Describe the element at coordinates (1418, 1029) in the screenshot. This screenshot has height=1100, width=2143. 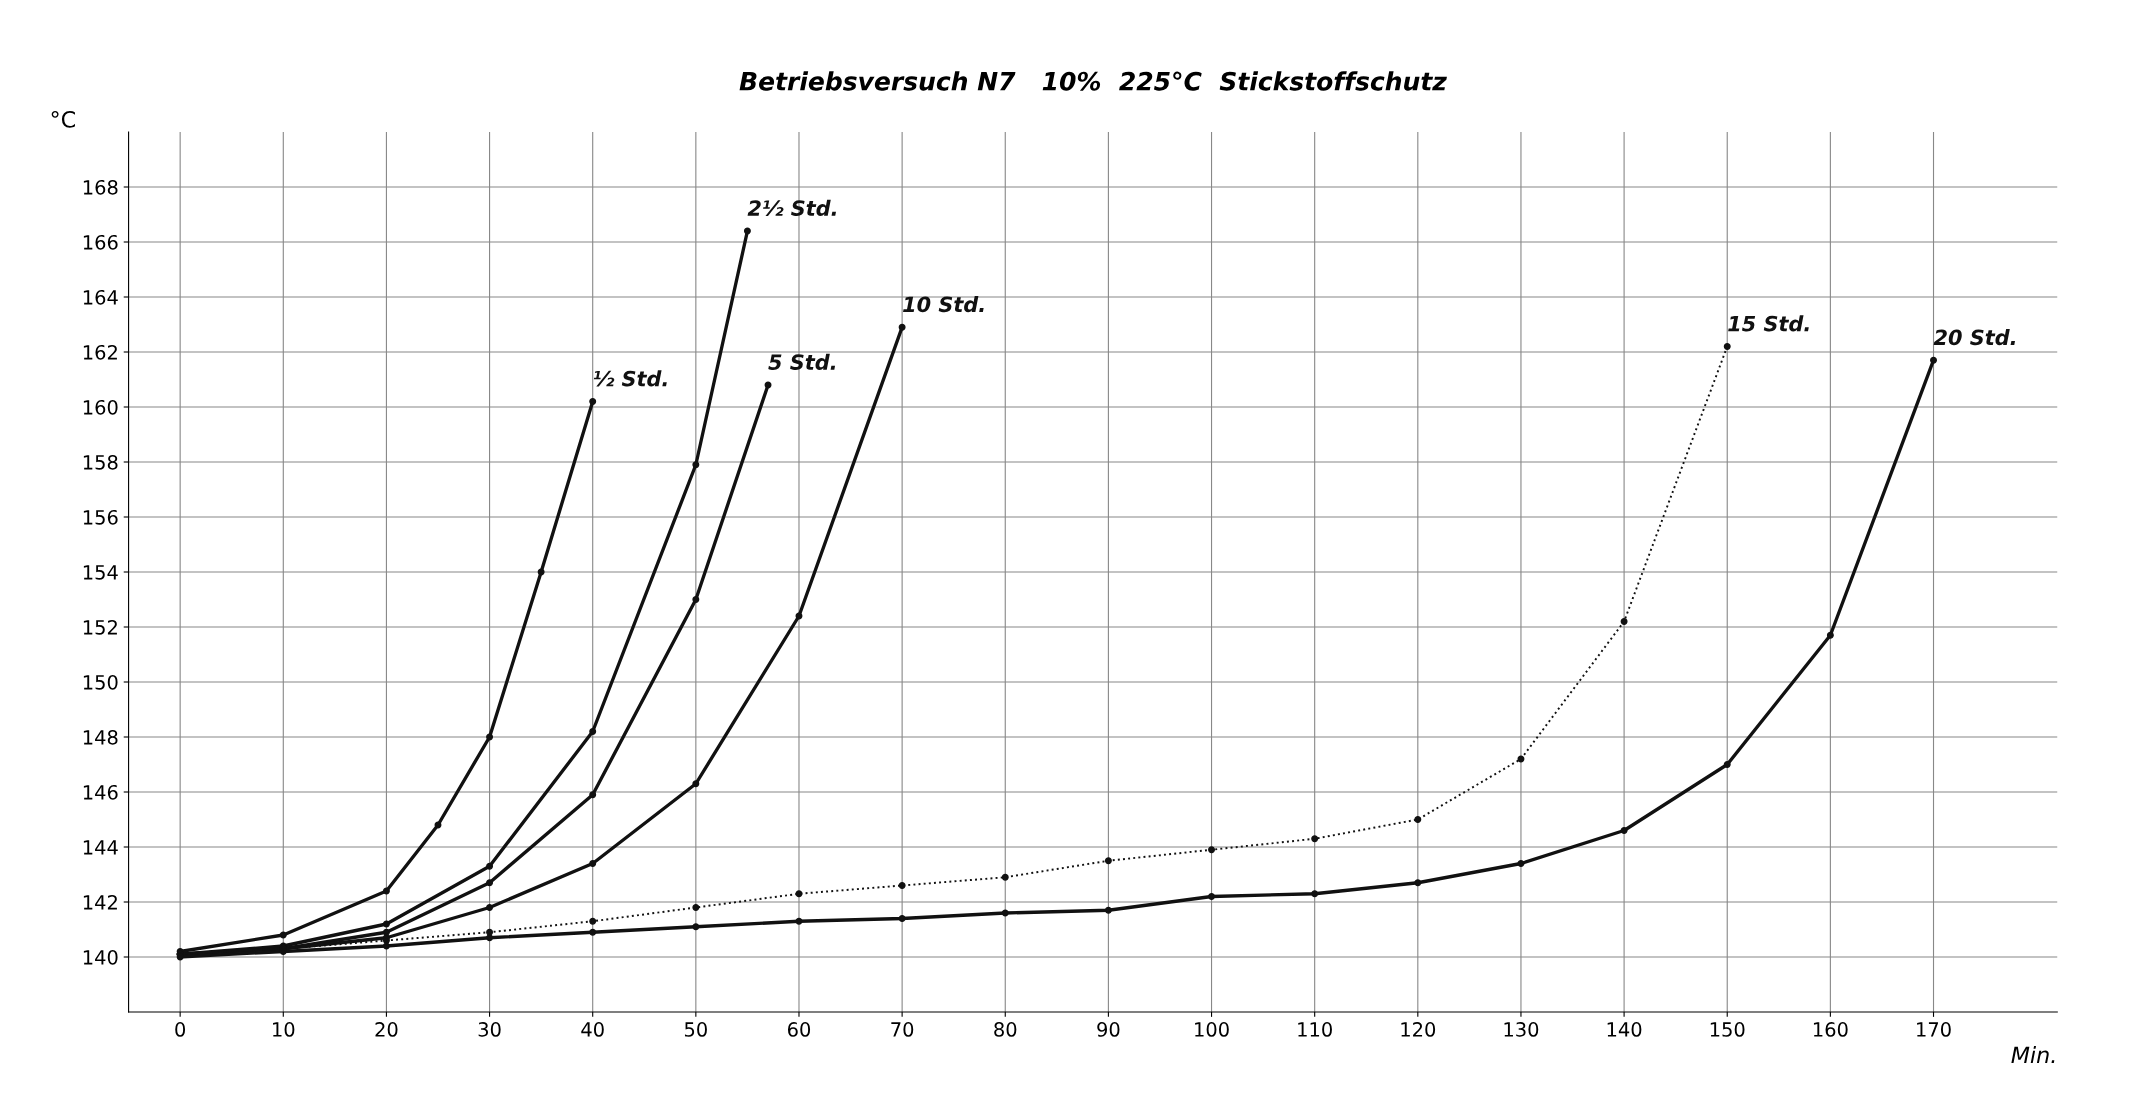
I see `x-tick-label: 120` at that location.